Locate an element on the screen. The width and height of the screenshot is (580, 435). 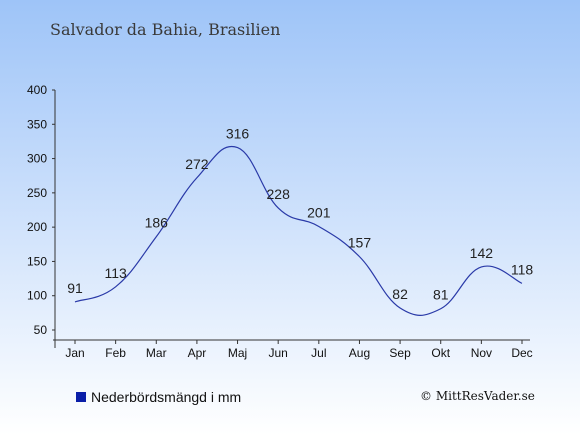
x-tick-label-okt: Okt is located at coordinates (440, 353).